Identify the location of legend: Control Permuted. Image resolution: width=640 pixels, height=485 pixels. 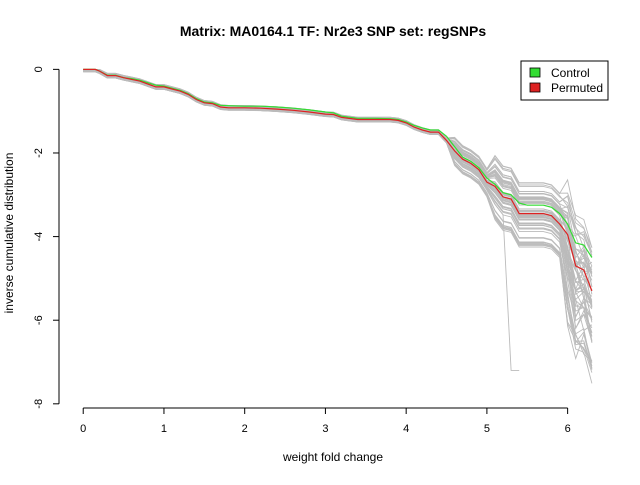
(564, 80).